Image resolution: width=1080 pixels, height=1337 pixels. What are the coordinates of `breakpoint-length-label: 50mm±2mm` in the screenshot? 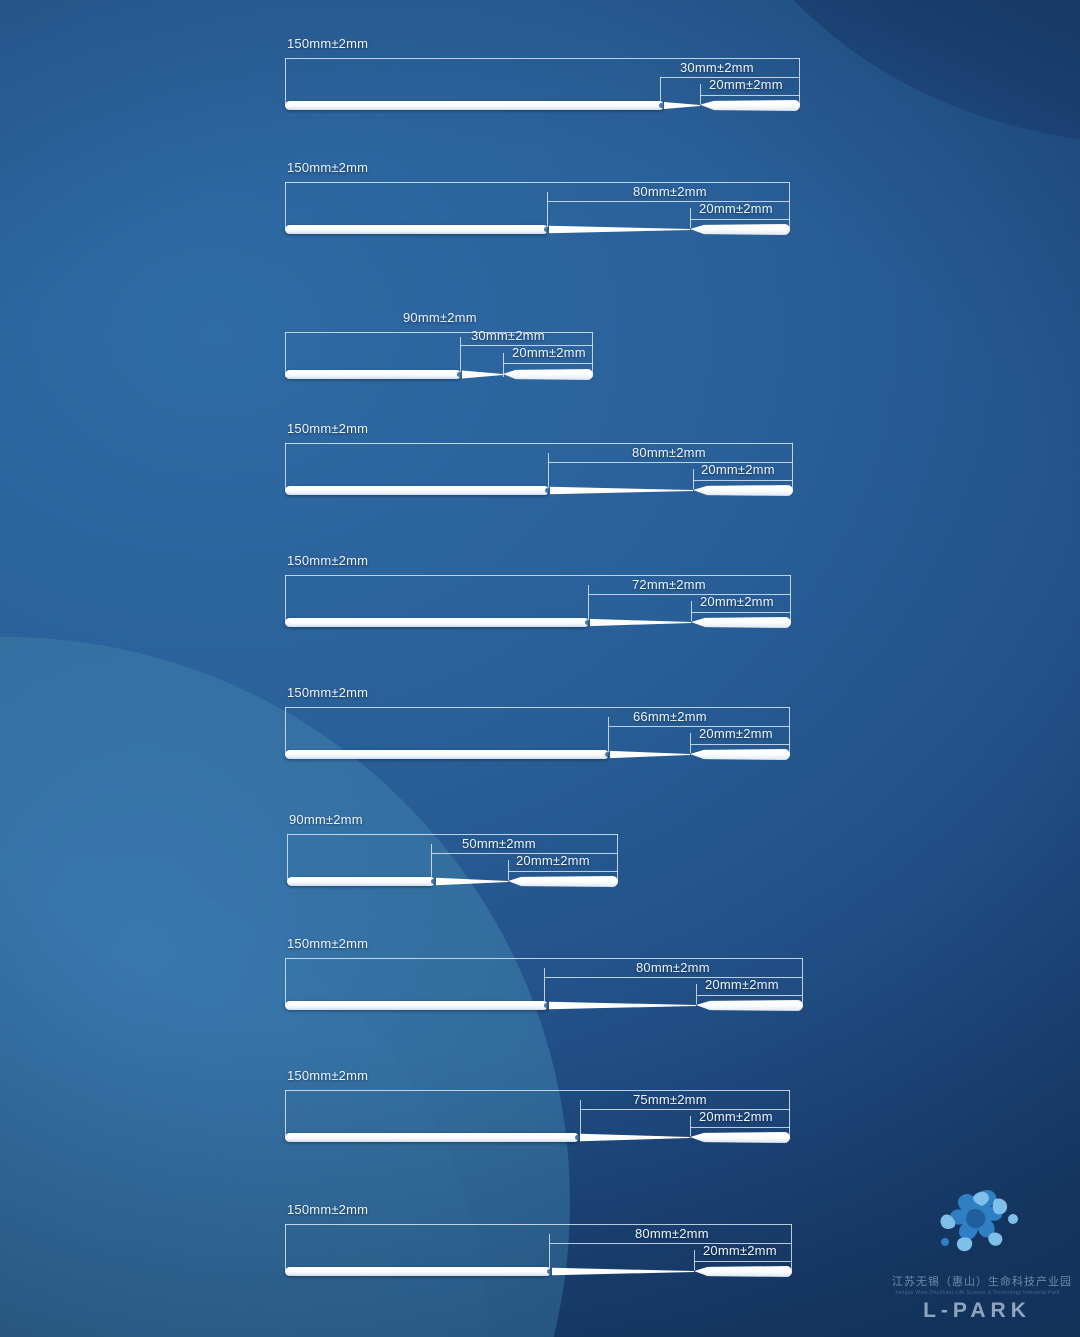 It's located at (499, 843).